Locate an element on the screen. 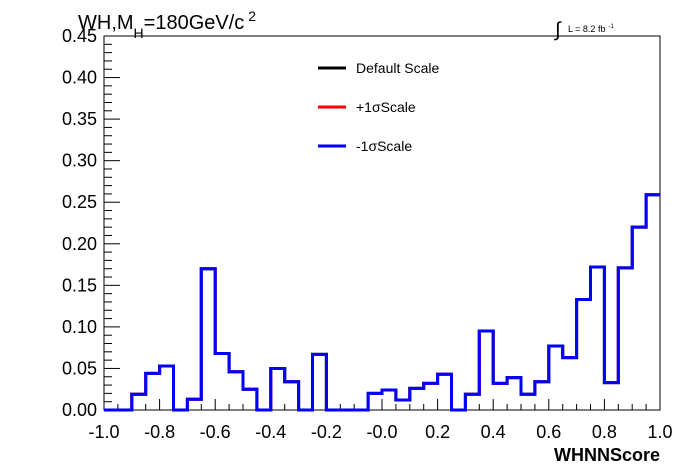  y-tick-label: 0.20 is located at coordinates (79, 244).